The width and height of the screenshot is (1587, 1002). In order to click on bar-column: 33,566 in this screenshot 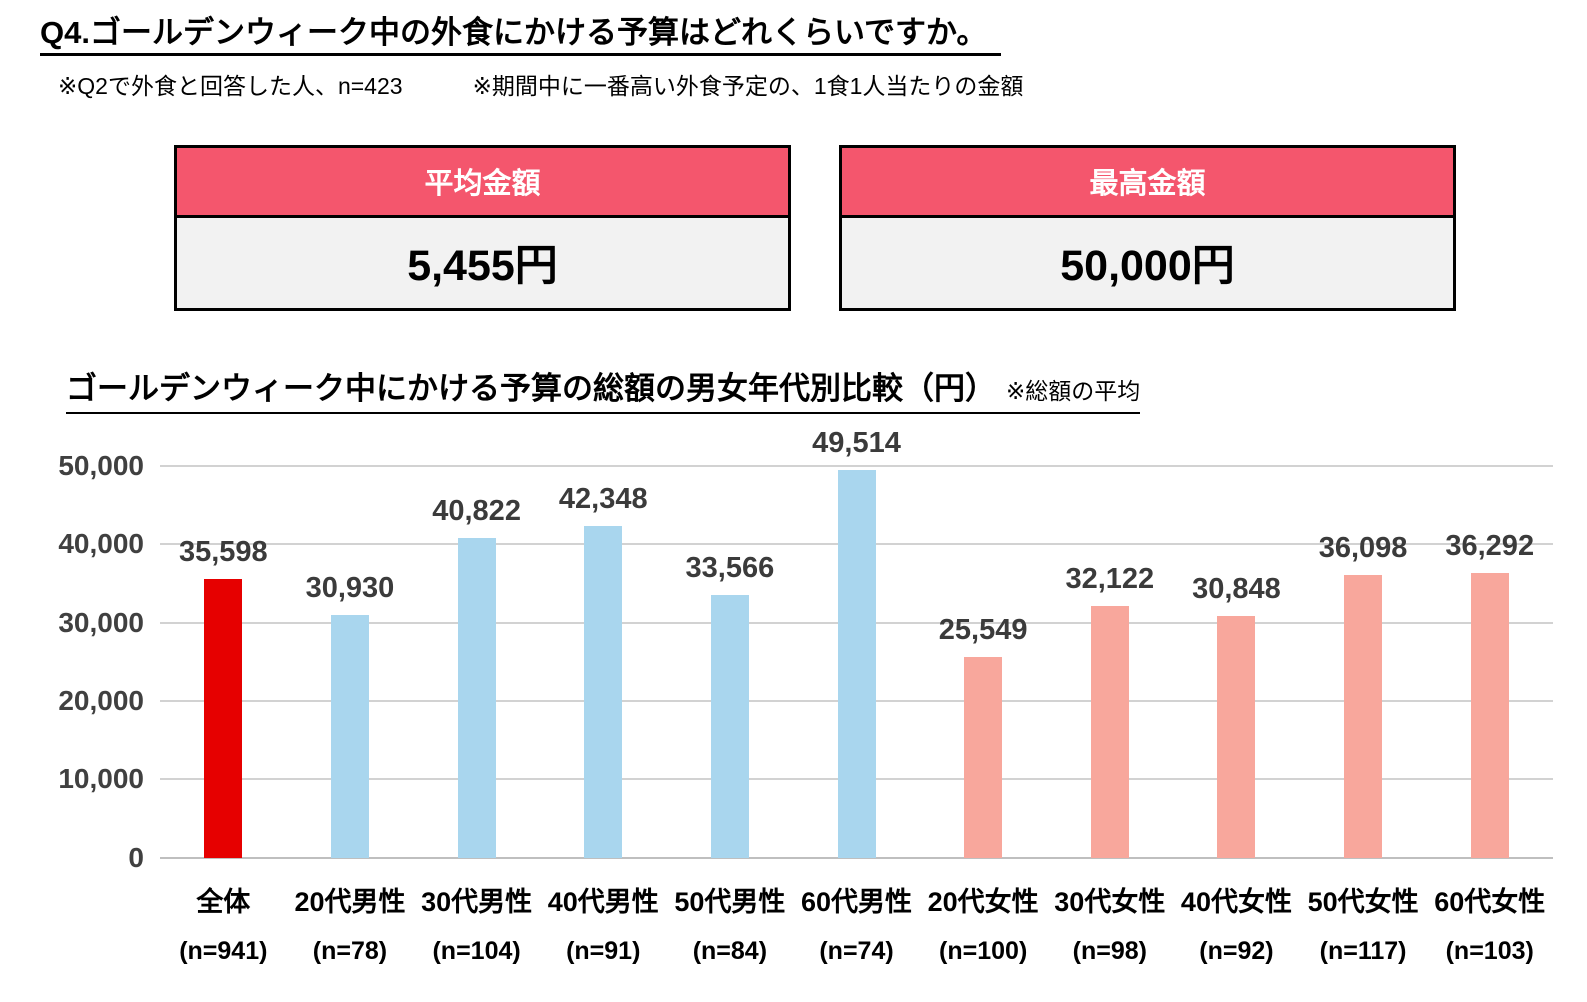, I will do `click(730, 662)`.